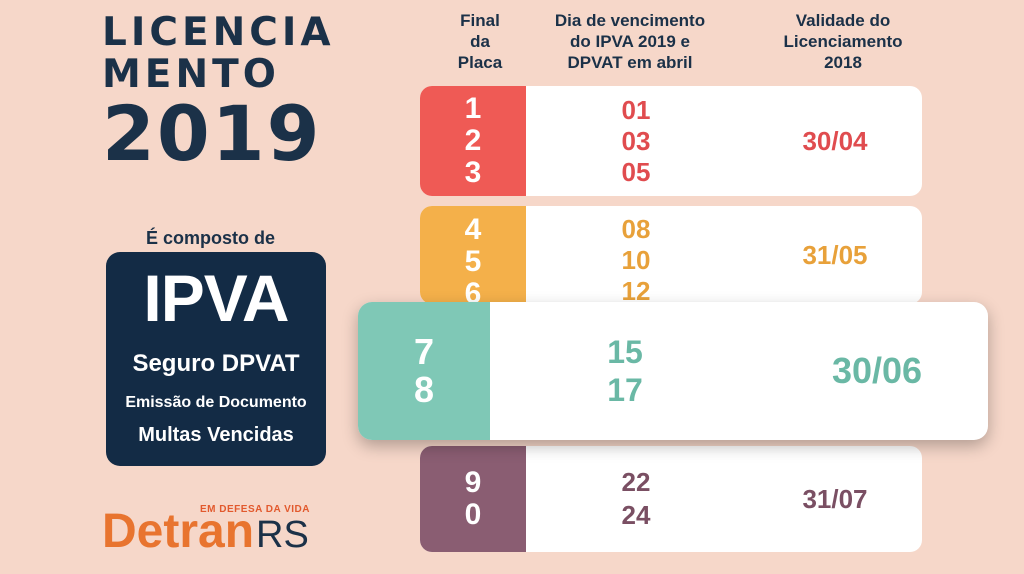 This screenshot has height=574, width=1024. What do you see at coordinates (424, 389) in the screenshot?
I see `plate-final: 8` at bounding box center [424, 389].